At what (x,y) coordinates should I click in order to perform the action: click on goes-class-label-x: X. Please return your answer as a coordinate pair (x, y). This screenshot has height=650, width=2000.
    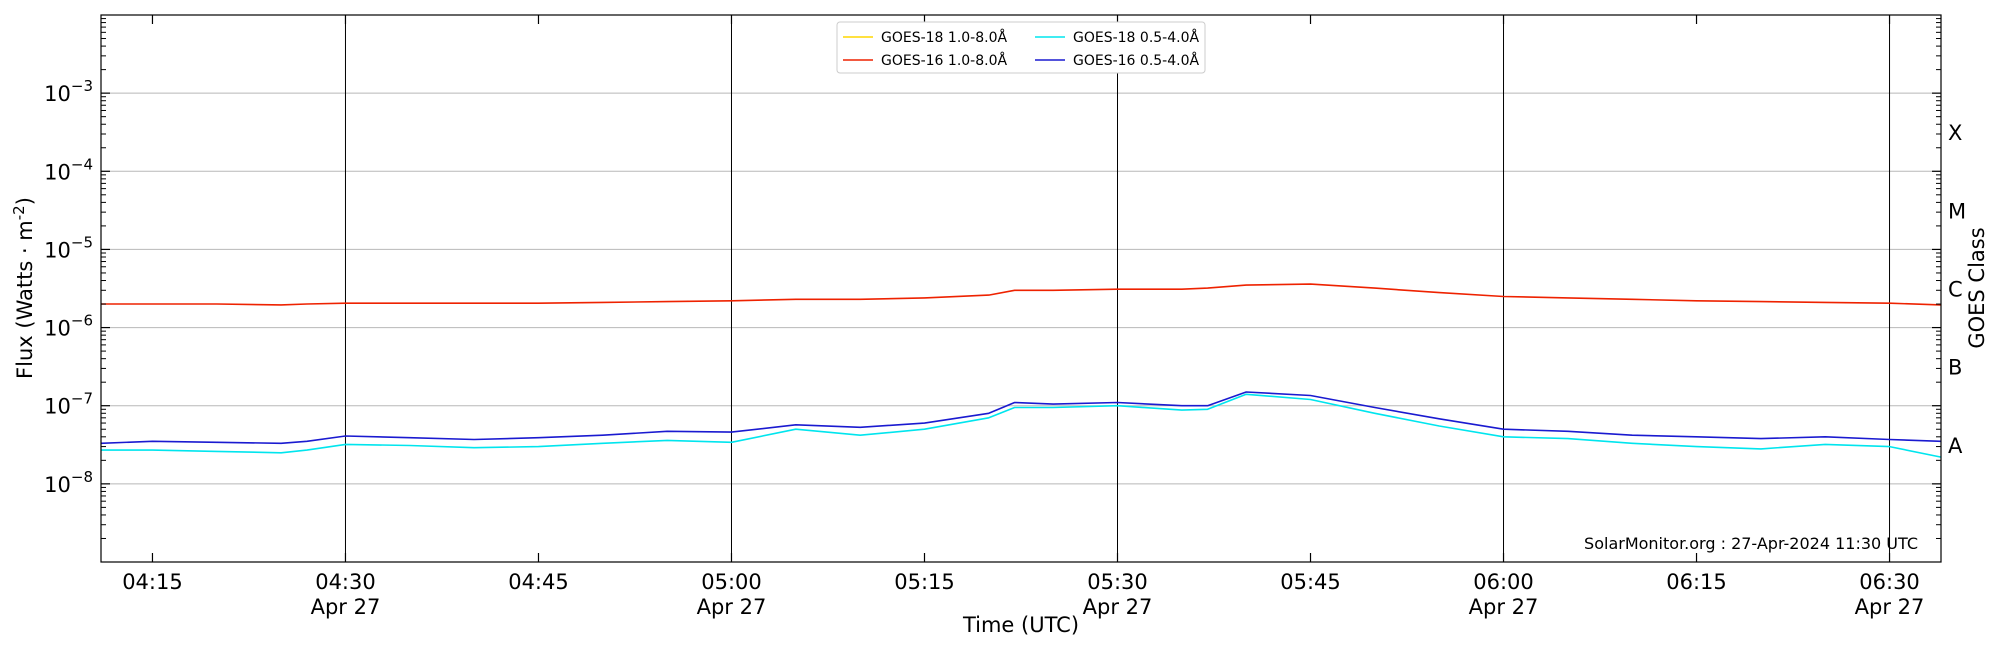
    Looking at the image, I should click on (1955, 133).